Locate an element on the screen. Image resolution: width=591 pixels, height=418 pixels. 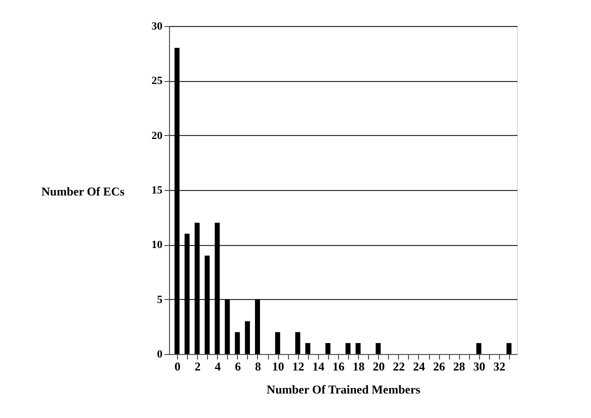
x-tick-label: 10 is located at coordinates (278, 367).